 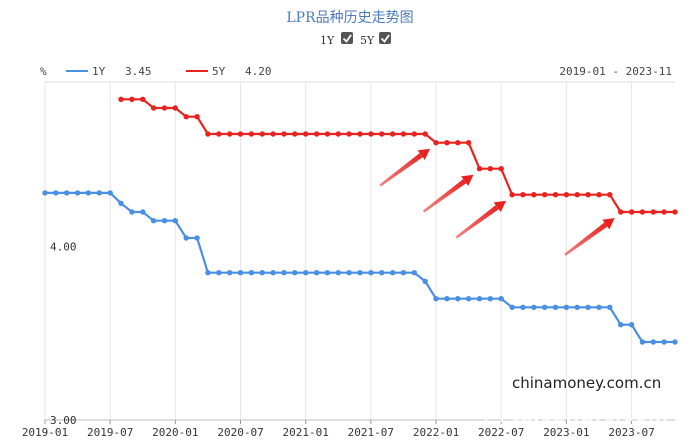 I want to click on series-toggle-5y: 5Y, so click(x=375, y=39).